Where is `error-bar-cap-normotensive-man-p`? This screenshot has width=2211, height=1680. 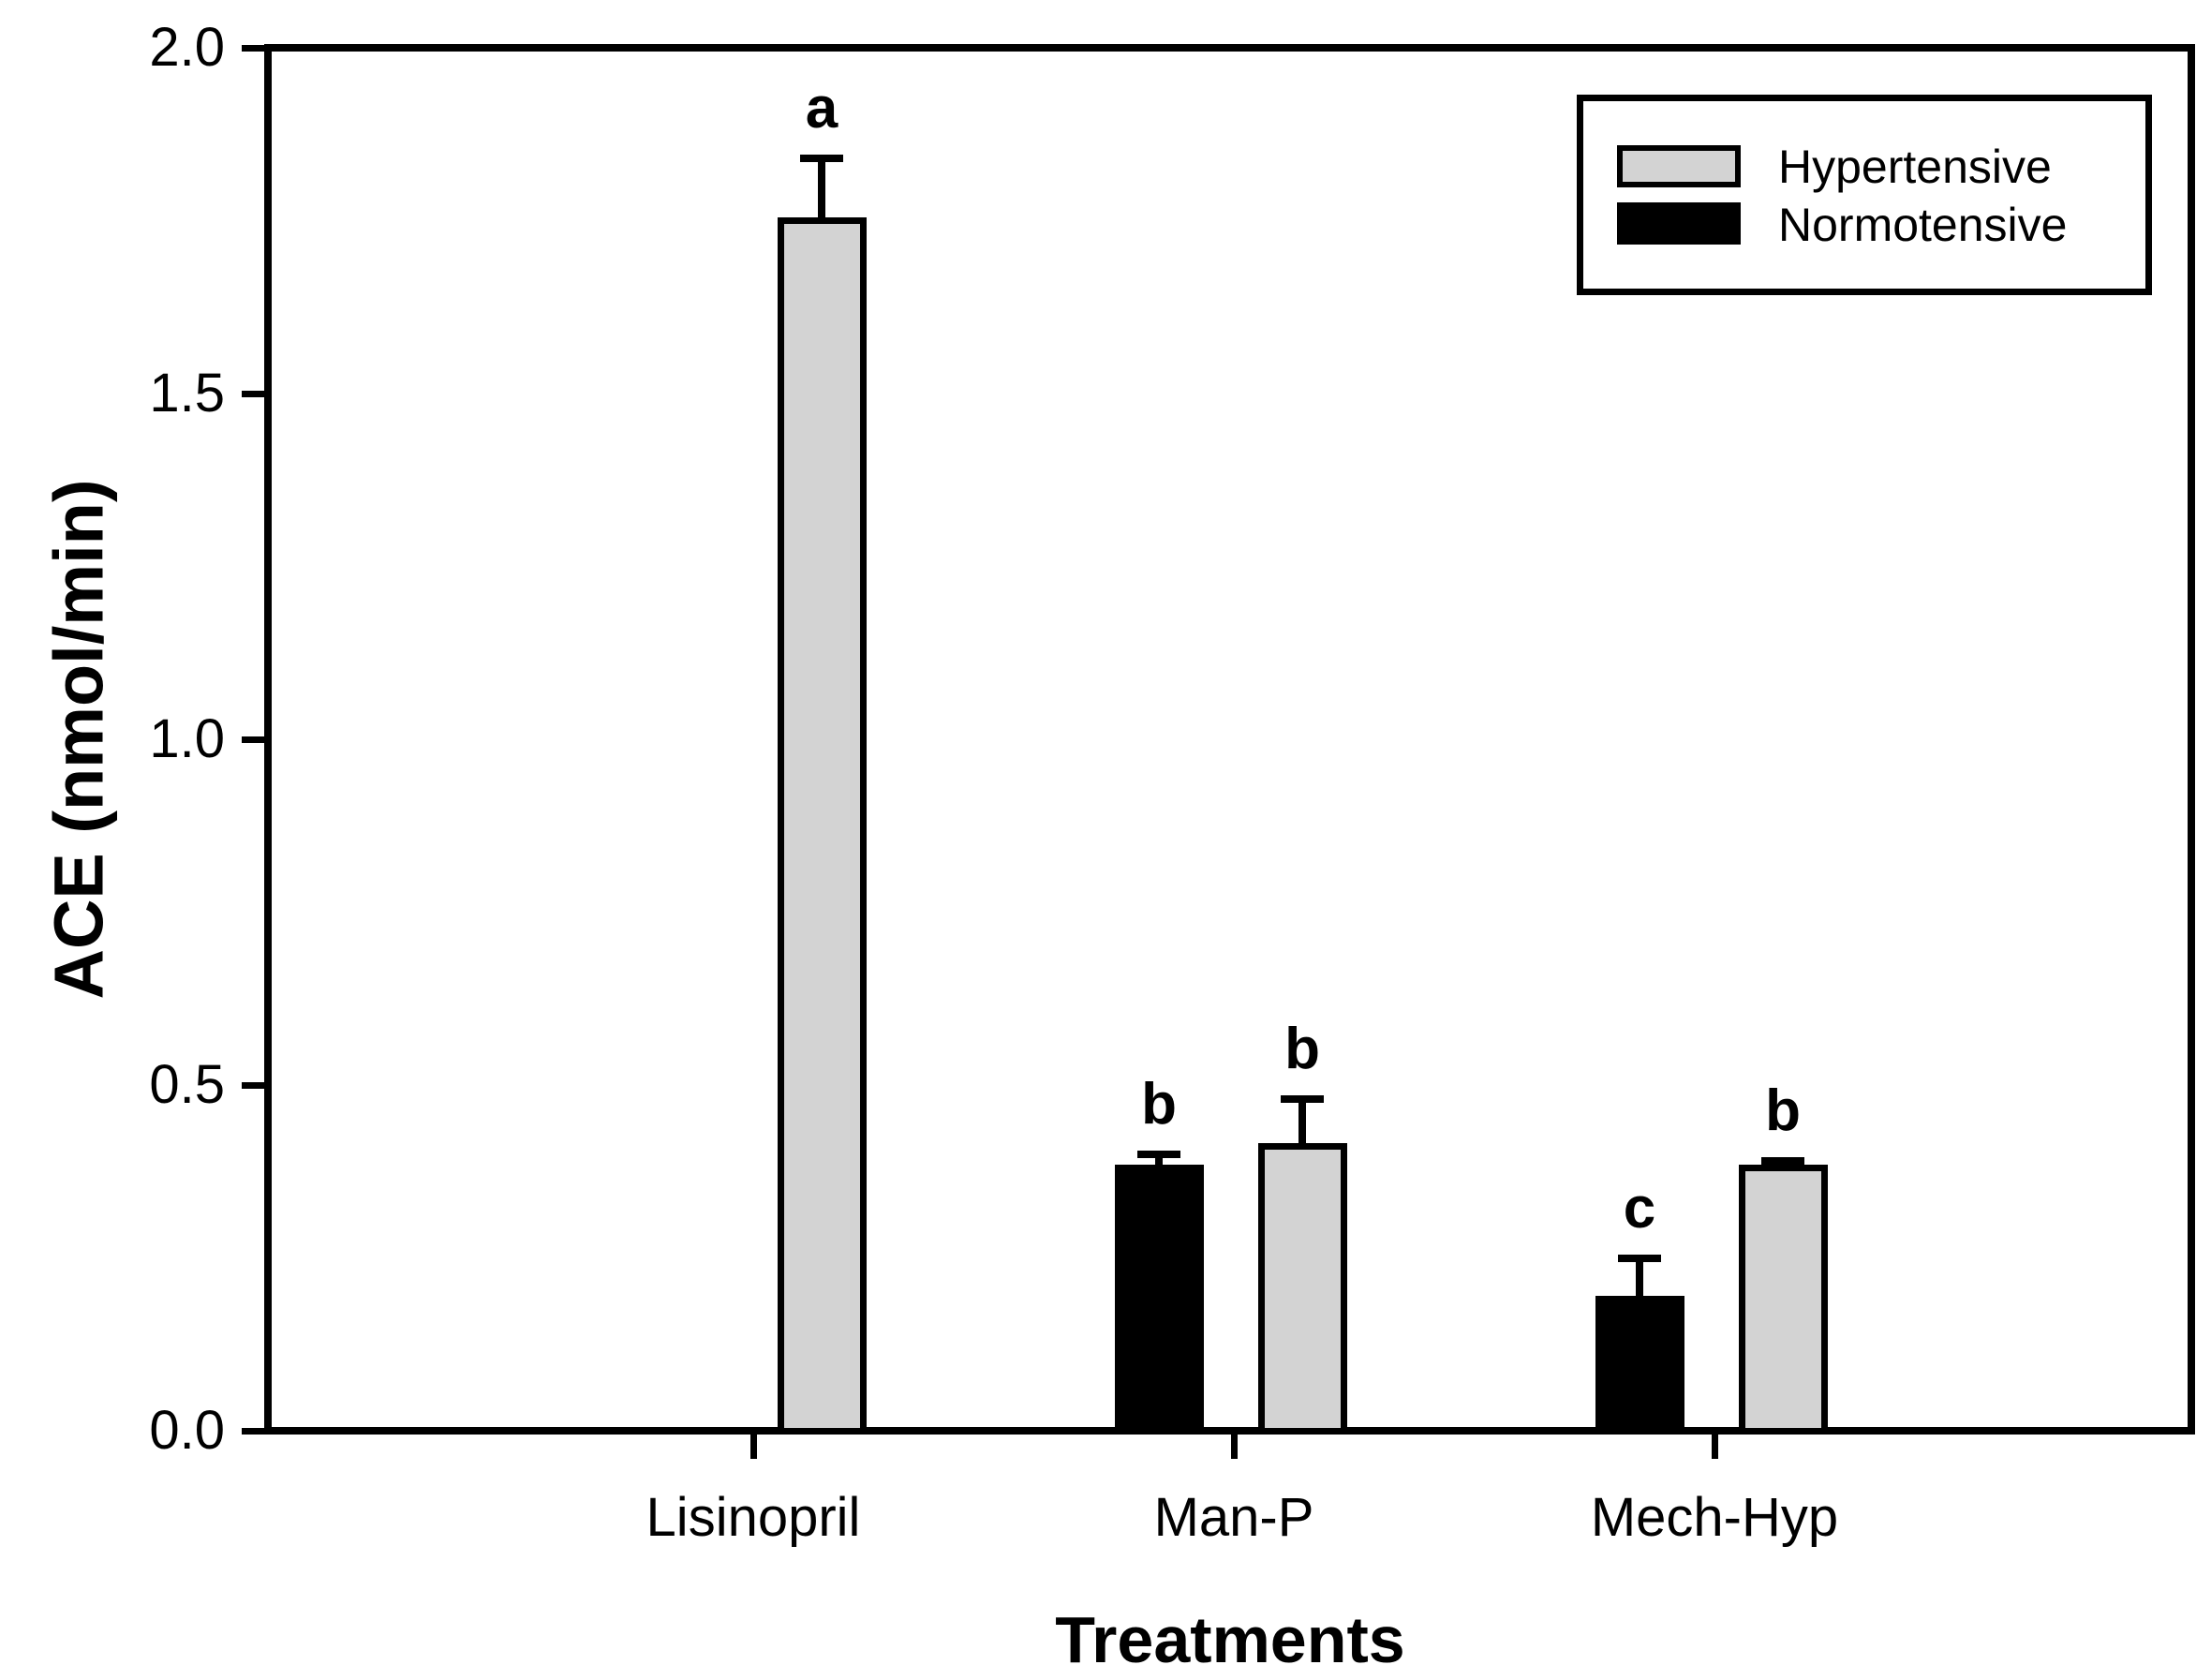
error-bar-cap-normotensive-man-p is located at coordinates (1158, 1154).